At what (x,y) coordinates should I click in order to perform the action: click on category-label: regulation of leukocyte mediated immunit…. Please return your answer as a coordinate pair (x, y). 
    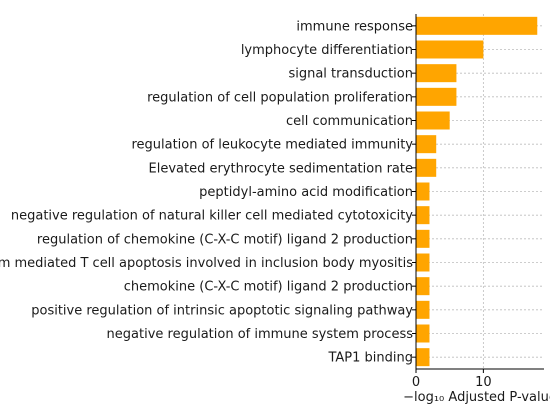
    Looking at the image, I should click on (272, 145).